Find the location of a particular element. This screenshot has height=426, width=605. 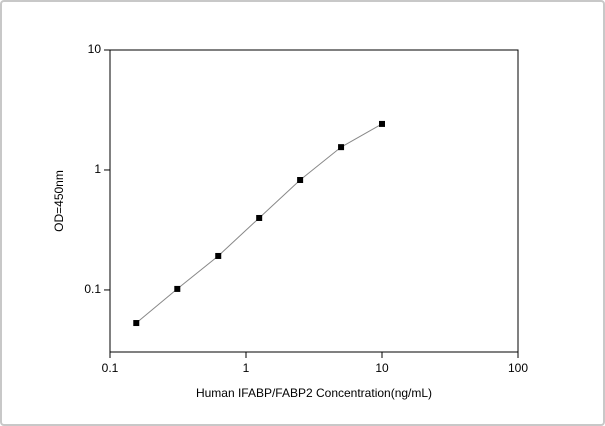

y-axis-label: OD=450nm is located at coordinates (59, 201).